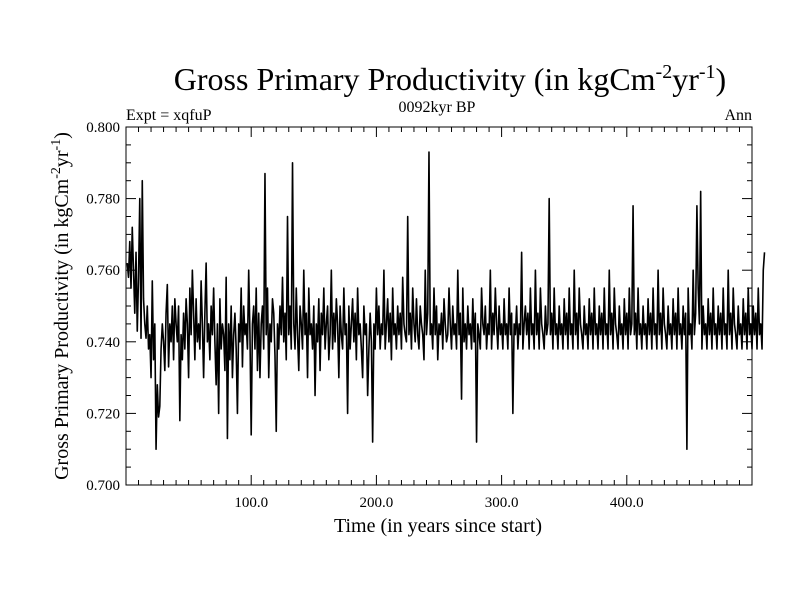  What do you see at coordinates (62, 158) in the screenshot?
I see `ylabel-mid: yr` at bounding box center [62, 158].